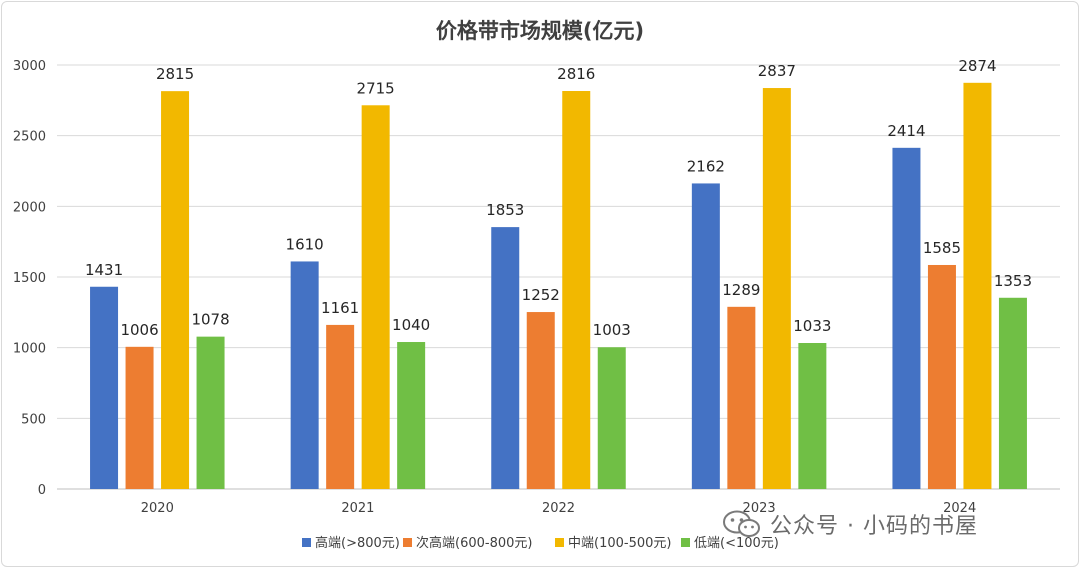 The image size is (1080, 568). What do you see at coordinates (741, 523) in the screenshot?
I see `wechat-icon` at bounding box center [741, 523].